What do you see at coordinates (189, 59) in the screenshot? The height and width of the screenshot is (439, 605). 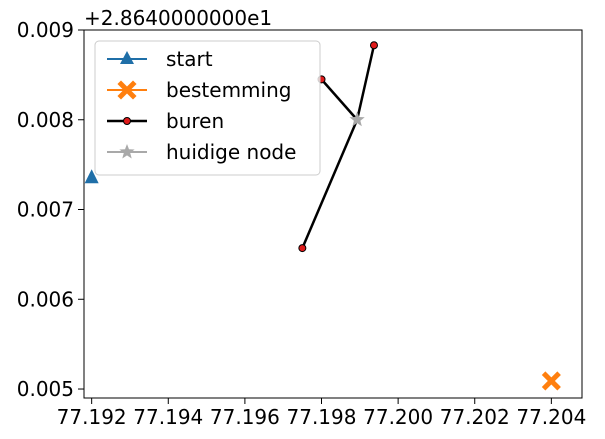 I see `legend-start-label: start` at bounding box center [189, 59].